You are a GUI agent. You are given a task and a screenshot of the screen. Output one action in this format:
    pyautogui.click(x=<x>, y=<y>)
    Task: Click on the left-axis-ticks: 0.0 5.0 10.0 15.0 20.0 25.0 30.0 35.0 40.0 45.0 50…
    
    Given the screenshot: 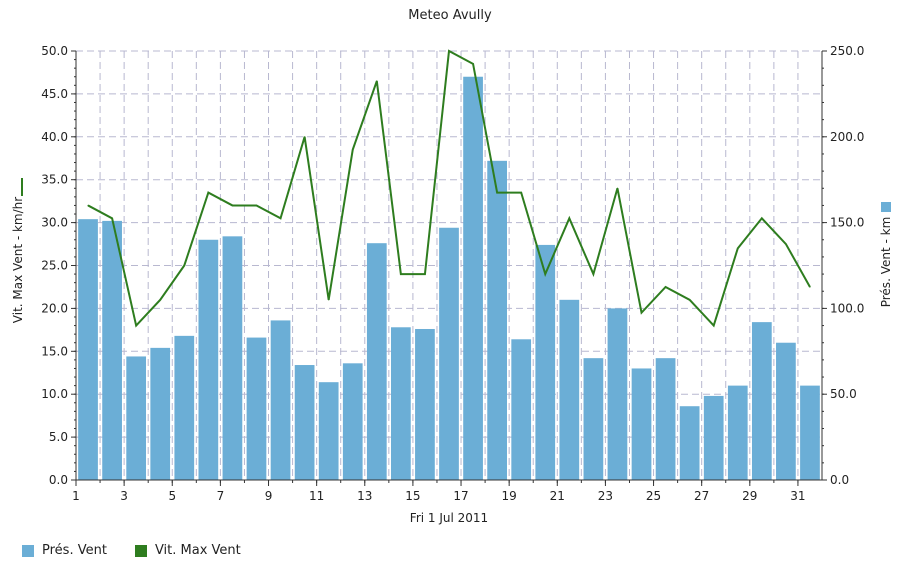 What is the action you would take?
    pyautogui.click(x=58, y=265)
    